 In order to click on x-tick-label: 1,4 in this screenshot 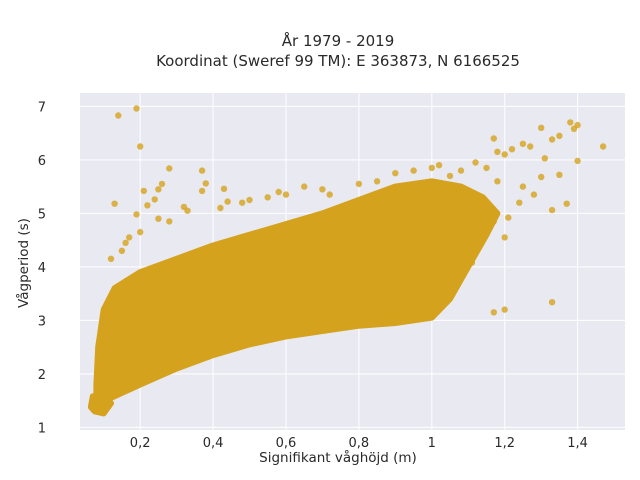, I will do `click(577, 443)`.